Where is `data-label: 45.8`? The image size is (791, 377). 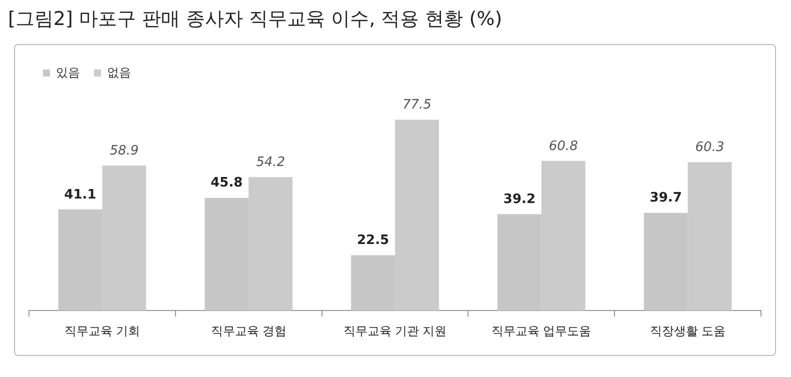
data-label: 45.8 is located at coordinates (226, 183).